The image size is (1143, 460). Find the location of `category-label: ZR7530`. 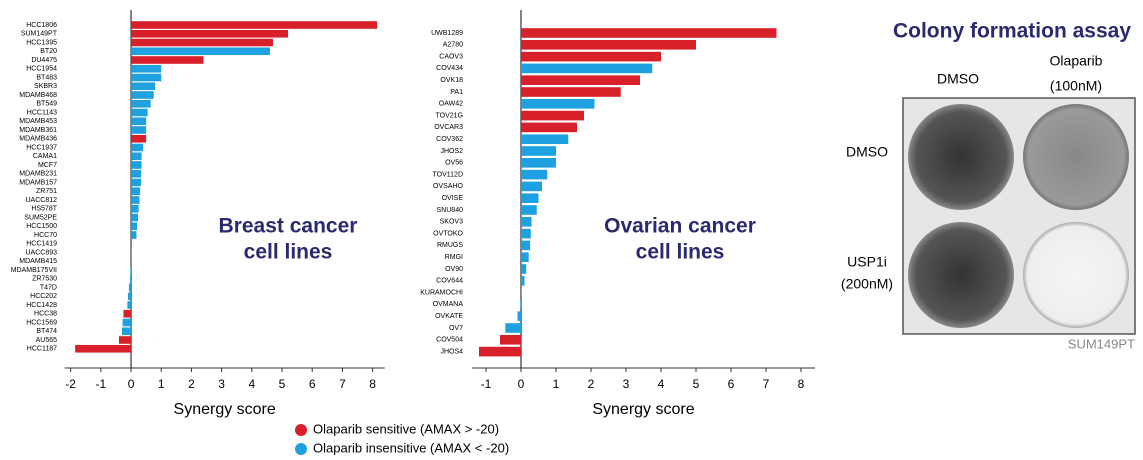

category-label: ZR7530 is located at coordinates (44, 279).